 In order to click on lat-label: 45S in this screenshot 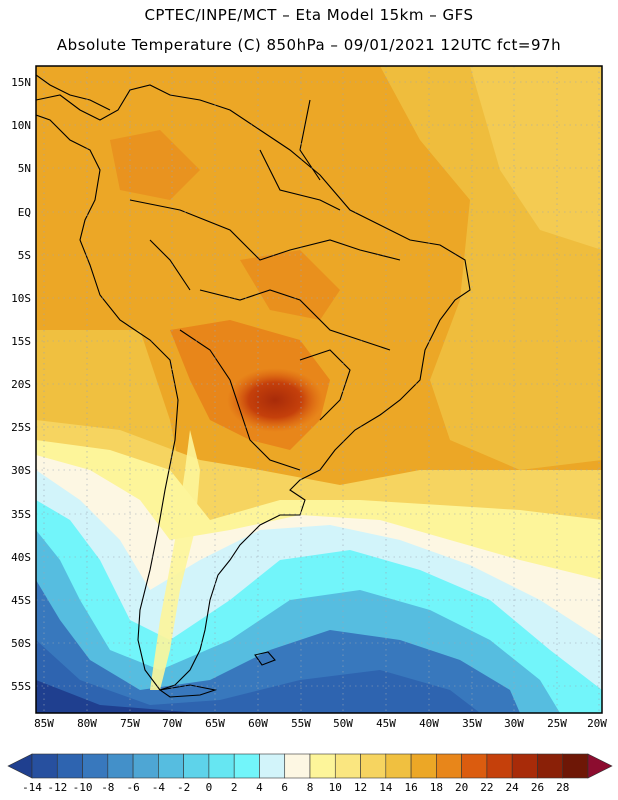, I will do `click(21, 600)`.